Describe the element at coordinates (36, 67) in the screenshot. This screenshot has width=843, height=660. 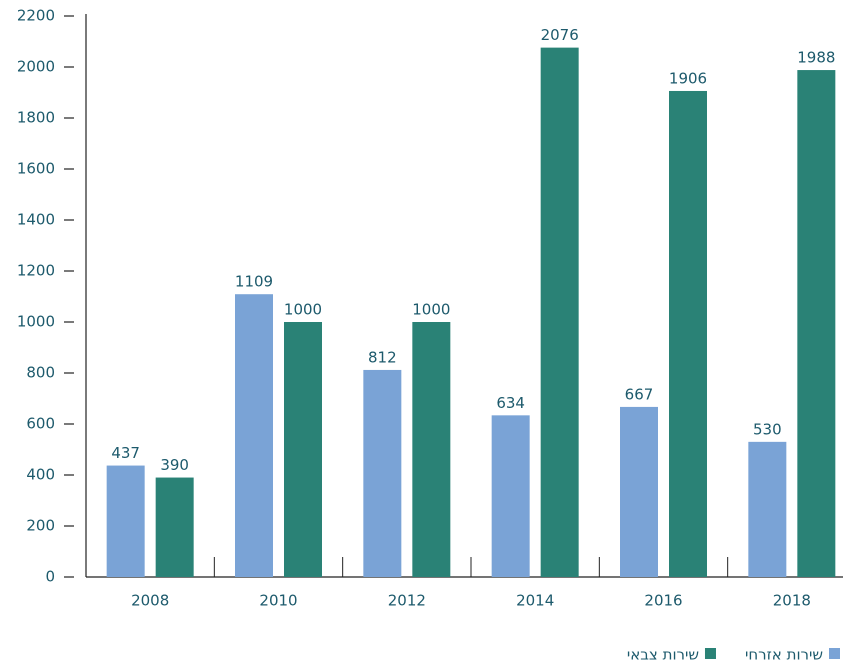
I see `y-tick-label: 2000` at that location.